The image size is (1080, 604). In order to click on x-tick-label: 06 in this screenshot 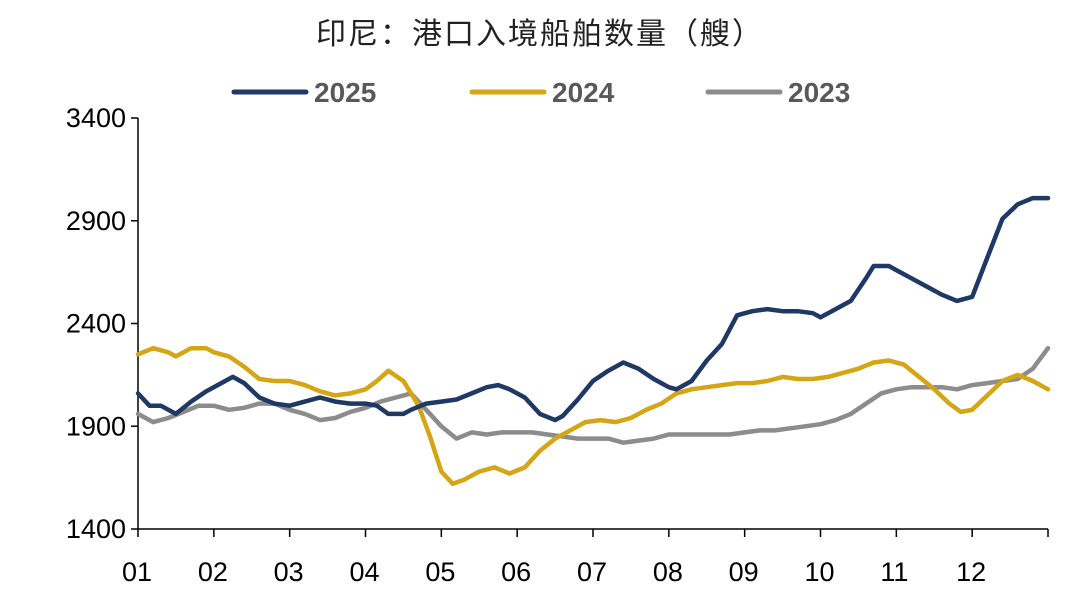, I will do `click(516, 572)`.